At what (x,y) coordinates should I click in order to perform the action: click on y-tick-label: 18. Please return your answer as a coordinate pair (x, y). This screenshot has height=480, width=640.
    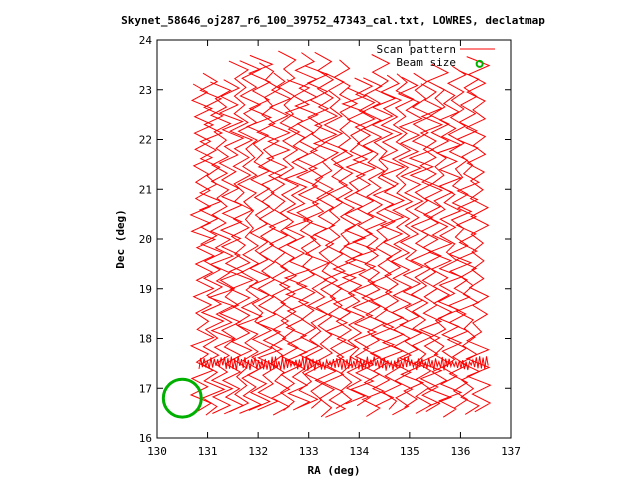
    Looking at the image, I should click on (145, 339).